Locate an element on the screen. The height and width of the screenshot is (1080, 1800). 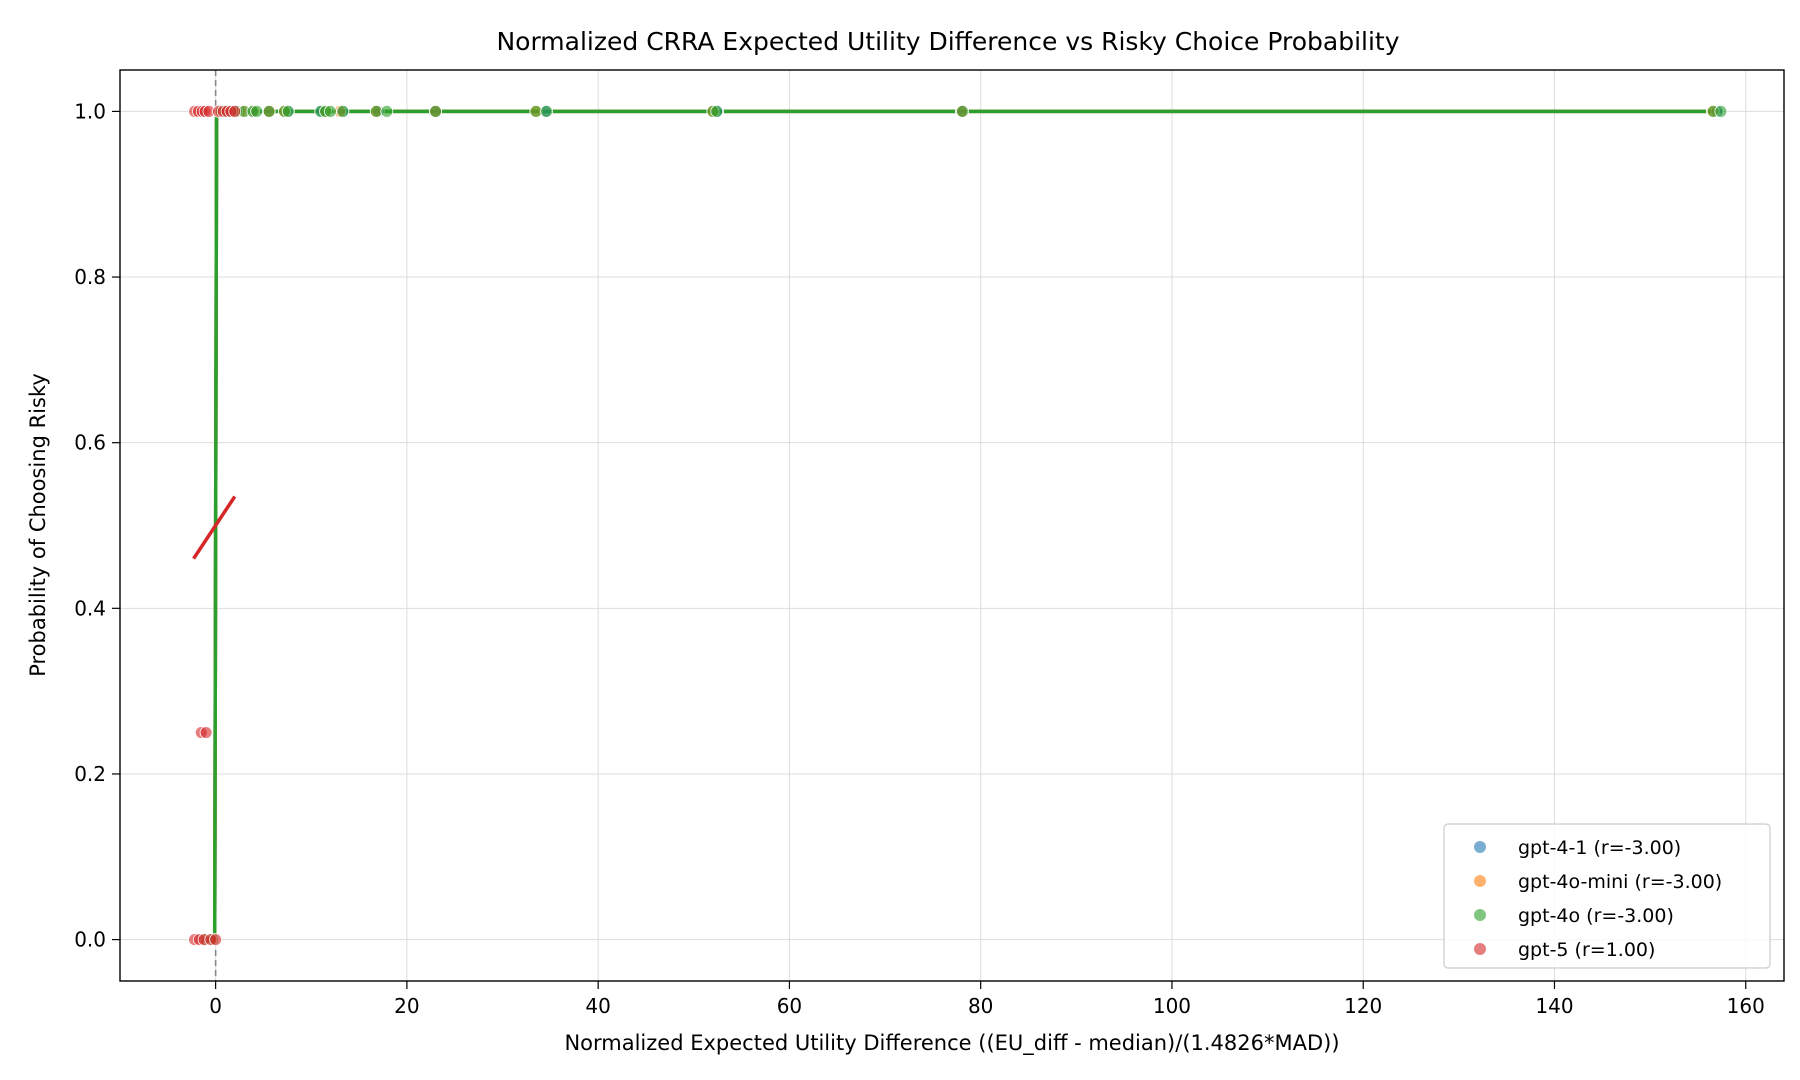
legend-label: gpt-4-1 (r=-3.00) is located at coordinates (1599, 848).